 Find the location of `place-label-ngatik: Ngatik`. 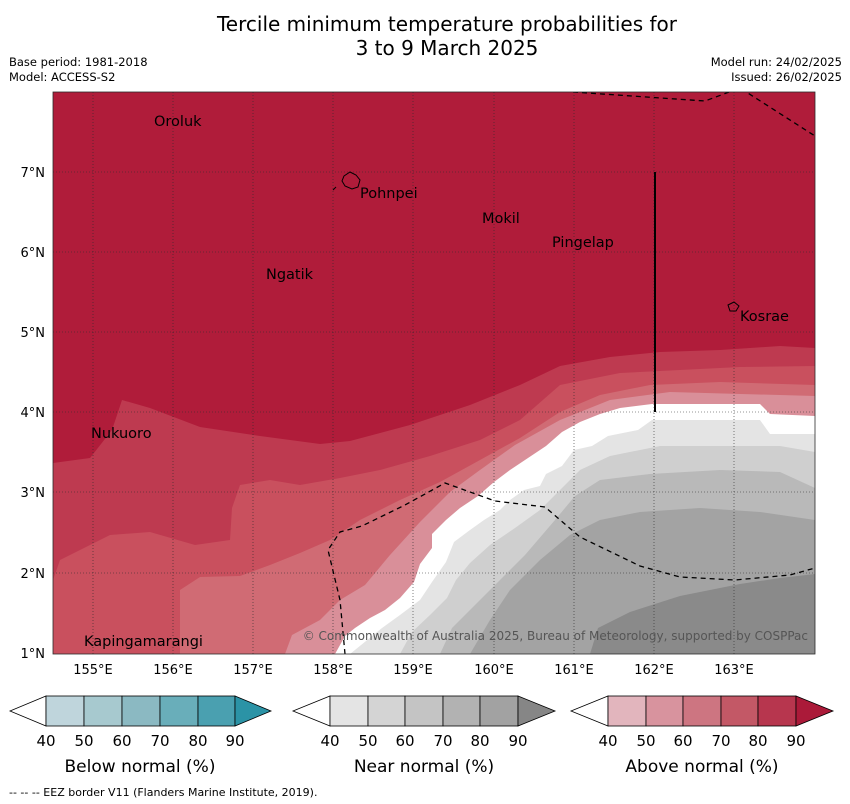

place-label-ngatik: Ngatik is located at coordinates (290, 275).